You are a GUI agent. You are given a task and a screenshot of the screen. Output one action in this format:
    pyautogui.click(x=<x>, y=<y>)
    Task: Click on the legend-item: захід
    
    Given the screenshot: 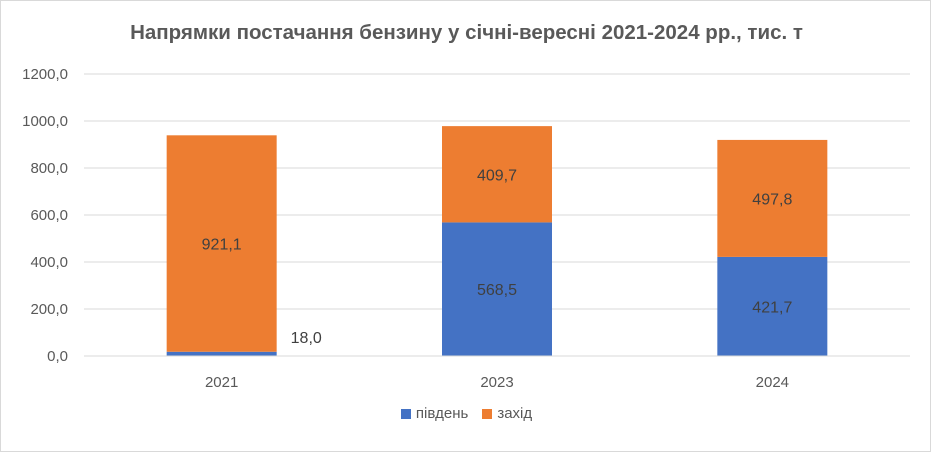 What is the action you would take?
    pyautogui.click(x=507, y=413)
    